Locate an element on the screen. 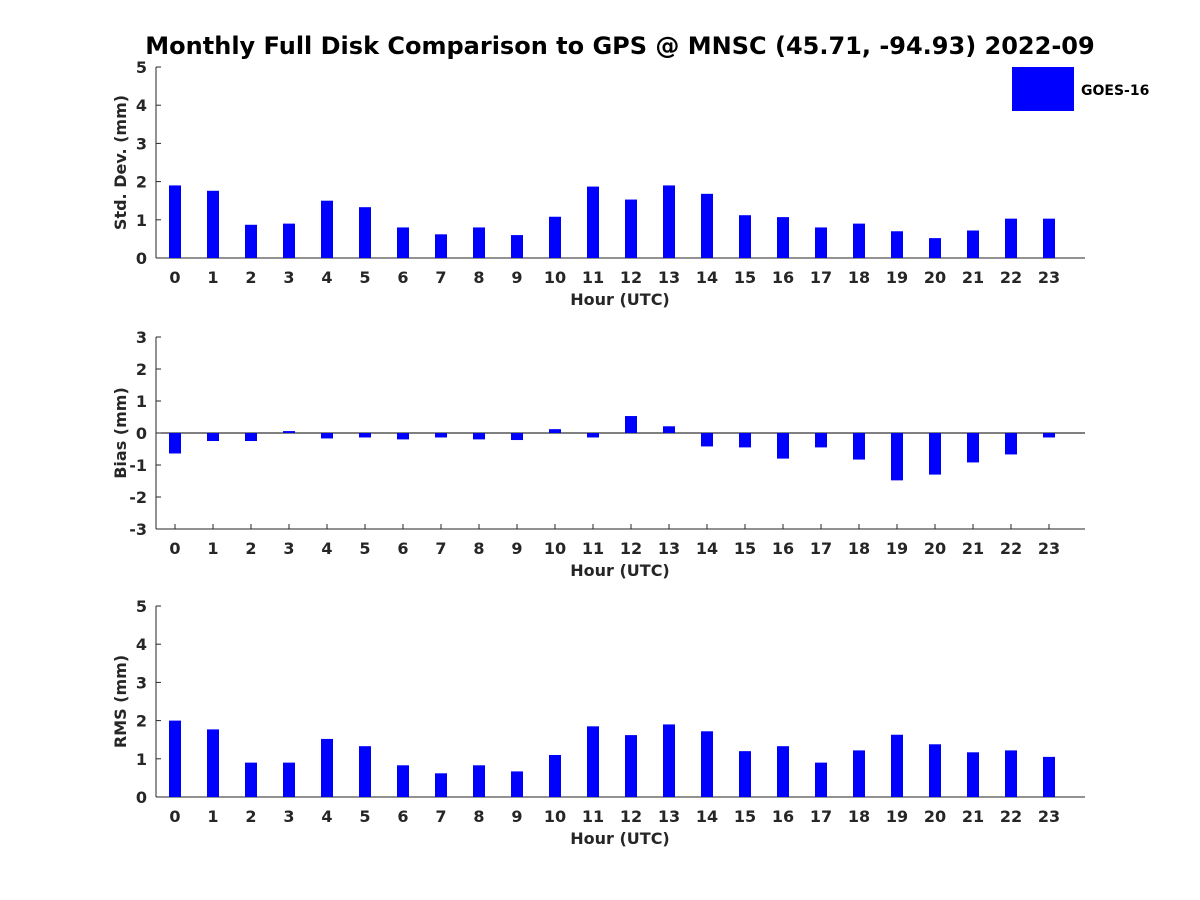  std-dev-x-tick-label: 12 is located at coordinates (631, 277).